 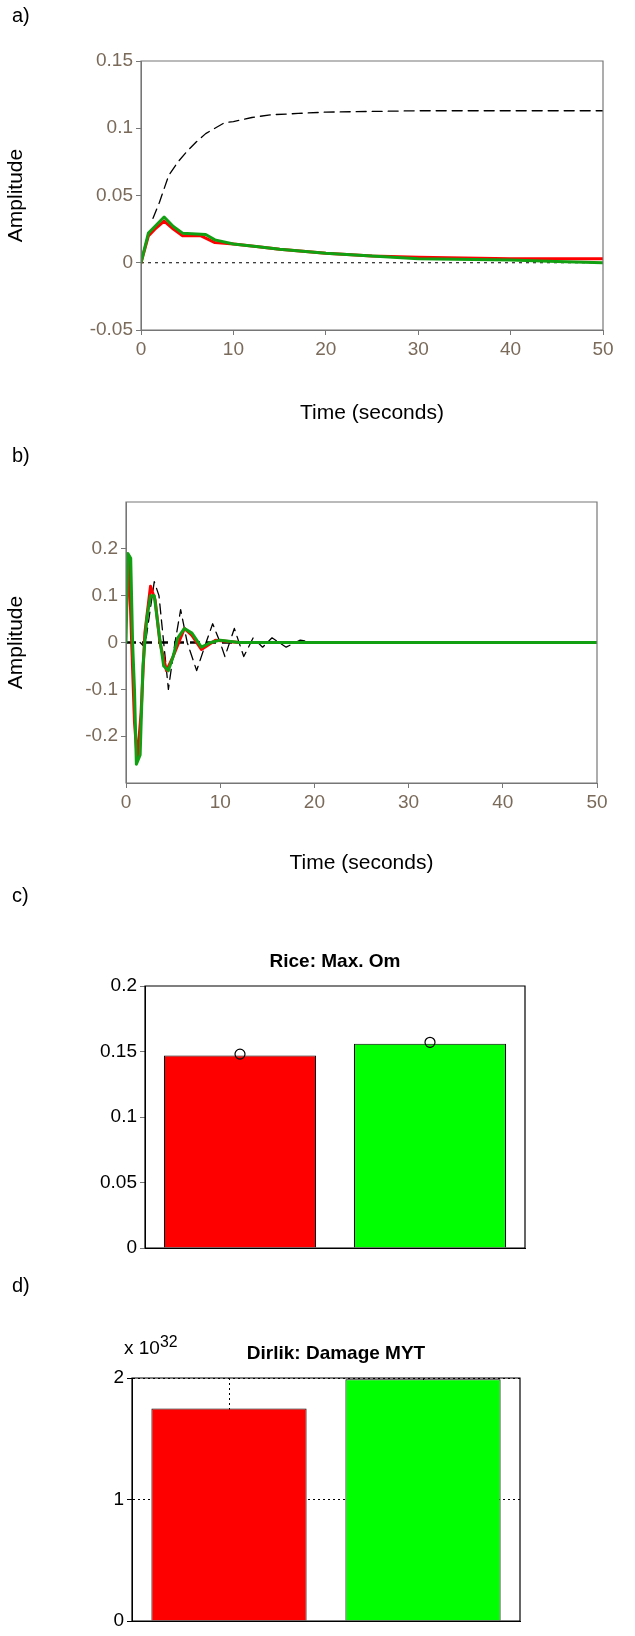 I want to click on text: b), so click(x=21, y=455).